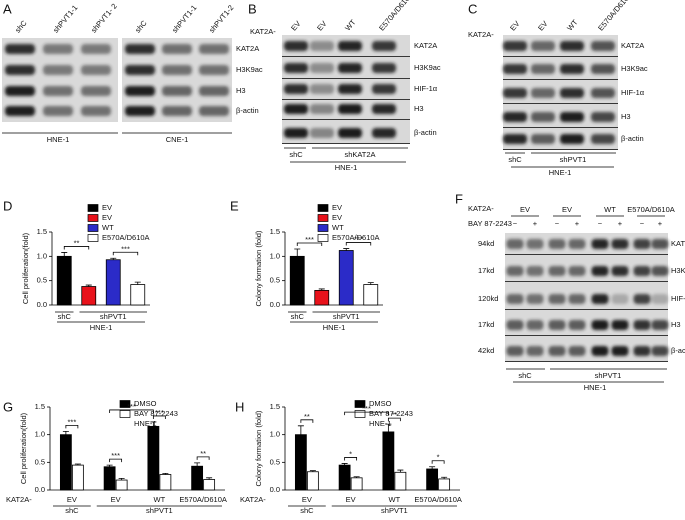 Image resolution: width=685 pixels, height=520 pixels. Describe the element at coordinates (337, 207) in the screenshot. I see `legend-label: EV` at that location.